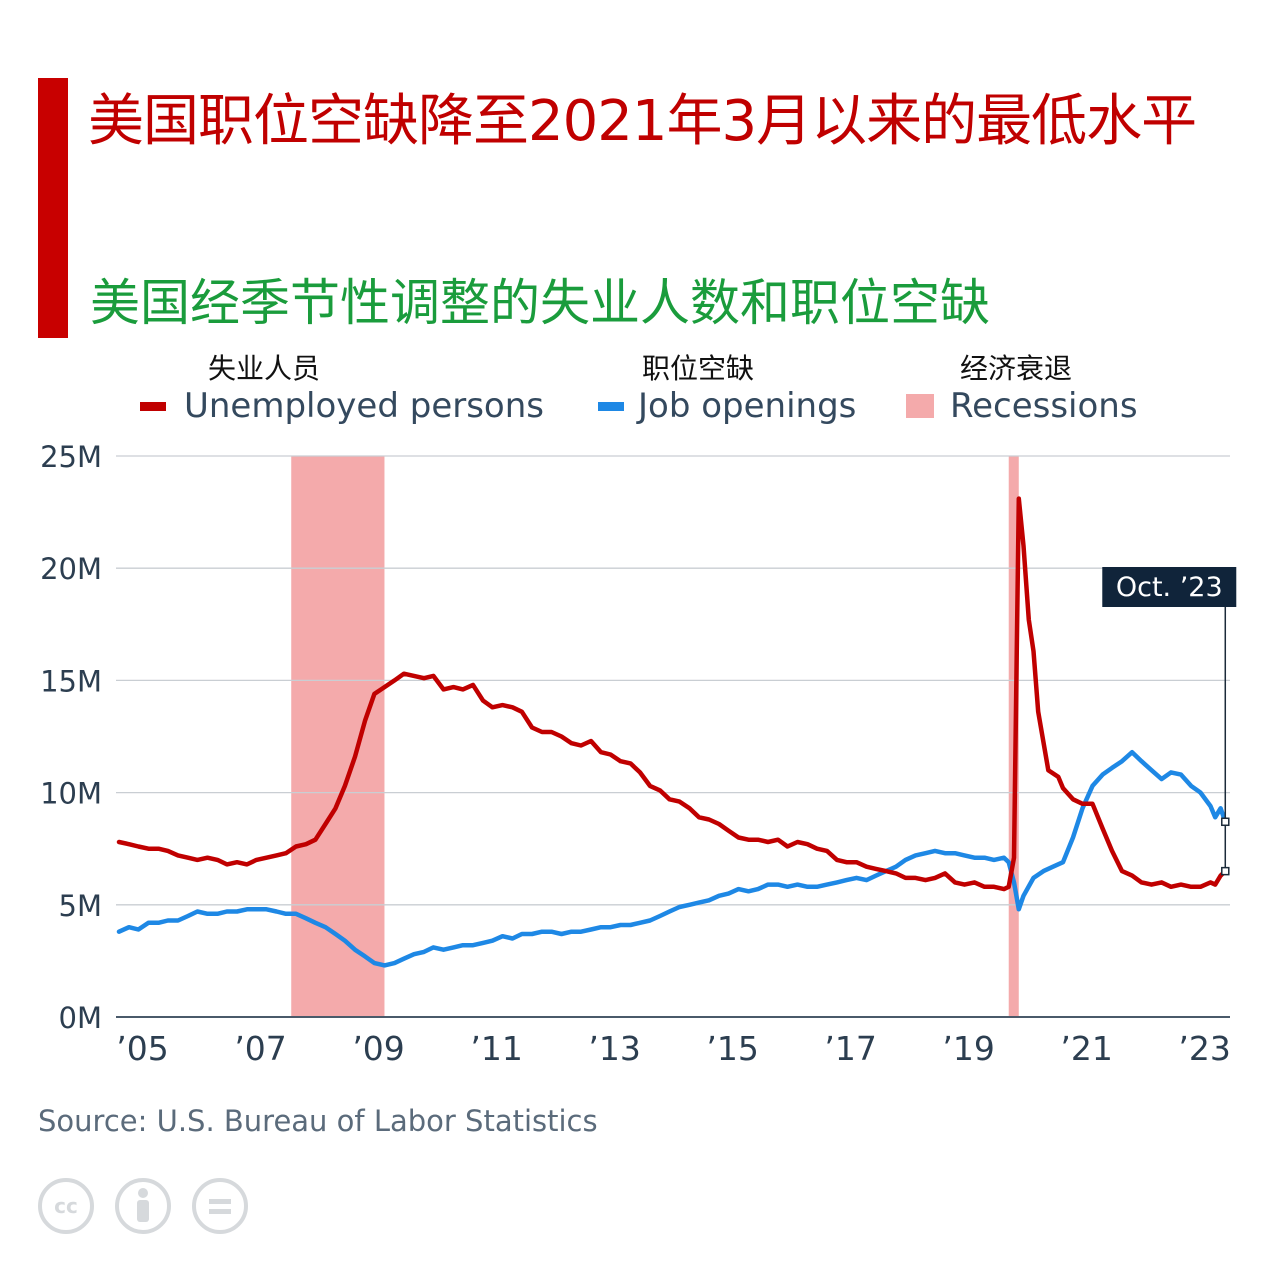 This screenshot has width=1280, height=1280. What do you see at coordinates (80, 906) in the screenshot?
I see `y-tick-label: 5M` at bounding box center [80, 906].